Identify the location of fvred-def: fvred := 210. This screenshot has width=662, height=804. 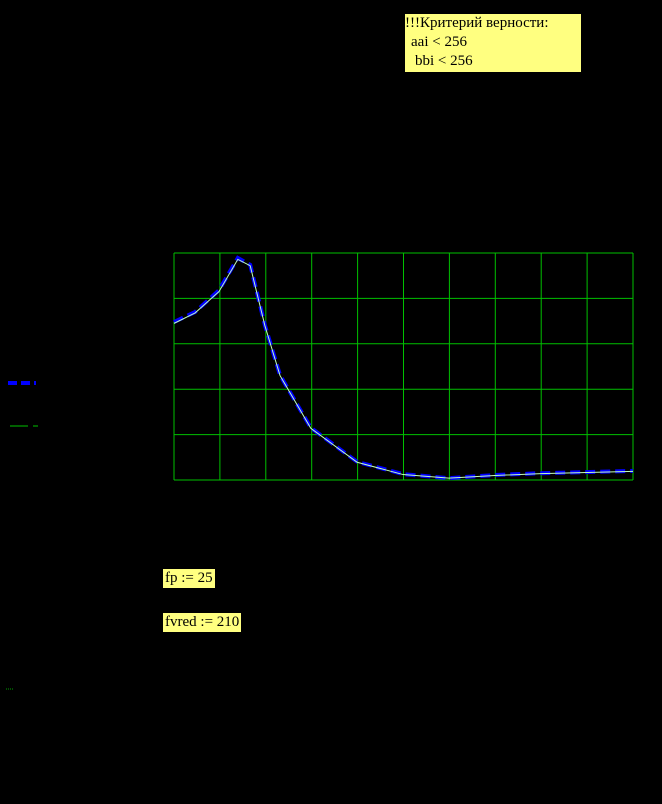
(202, 622).